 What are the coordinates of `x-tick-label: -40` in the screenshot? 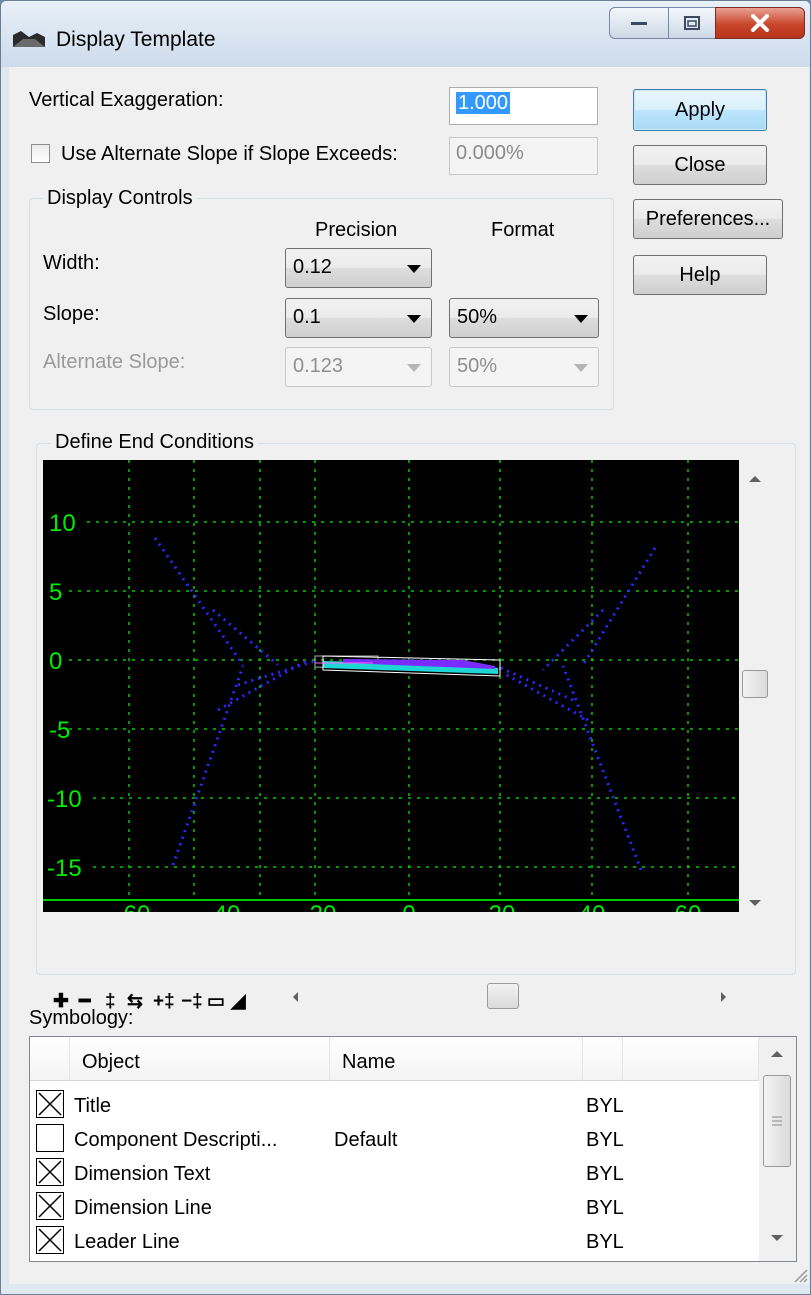 It's located at (223, 906).